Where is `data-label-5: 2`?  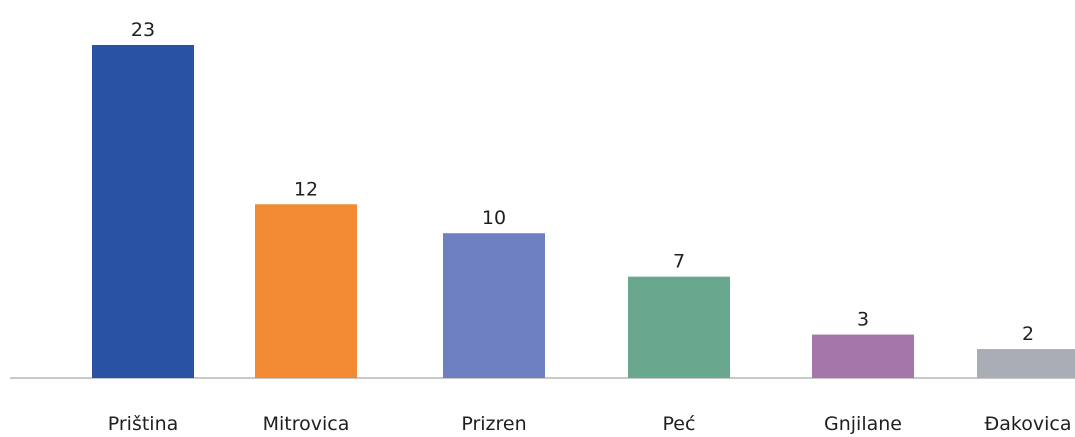 data-label-5: 2 is located at coordinates (1028, 334).